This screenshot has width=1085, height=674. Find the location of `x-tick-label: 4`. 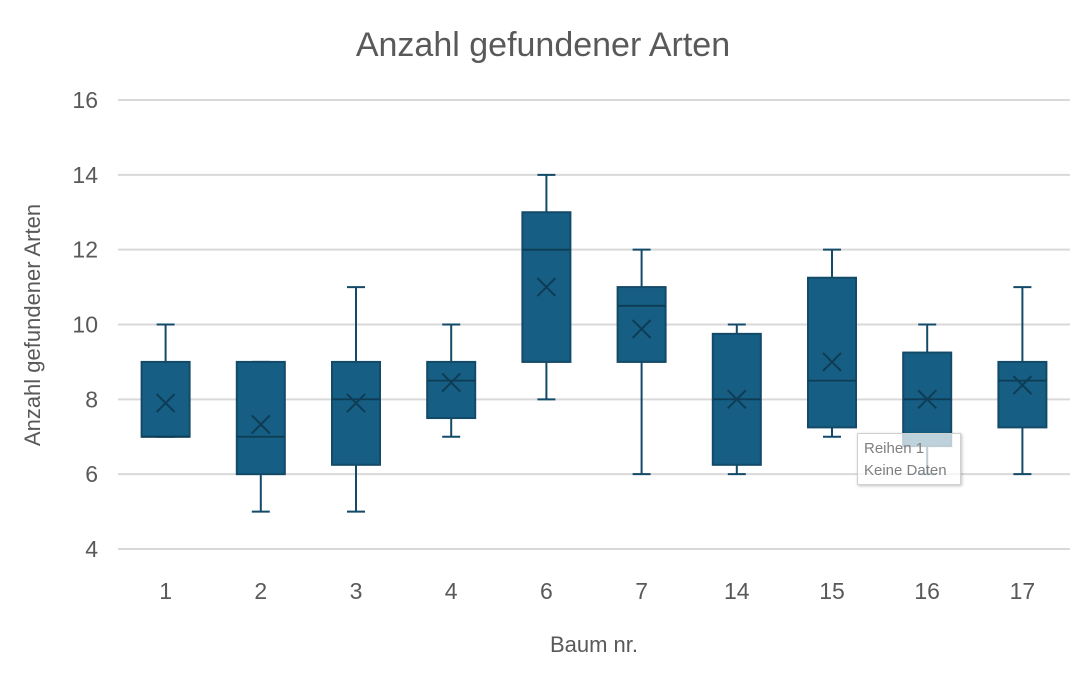

x-tick-label: 4 is located at coordinates (451, 591).